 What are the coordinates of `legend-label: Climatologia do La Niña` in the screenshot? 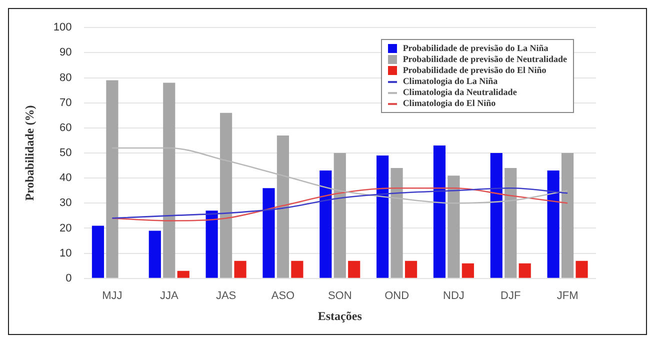 It's located at (450, 81).